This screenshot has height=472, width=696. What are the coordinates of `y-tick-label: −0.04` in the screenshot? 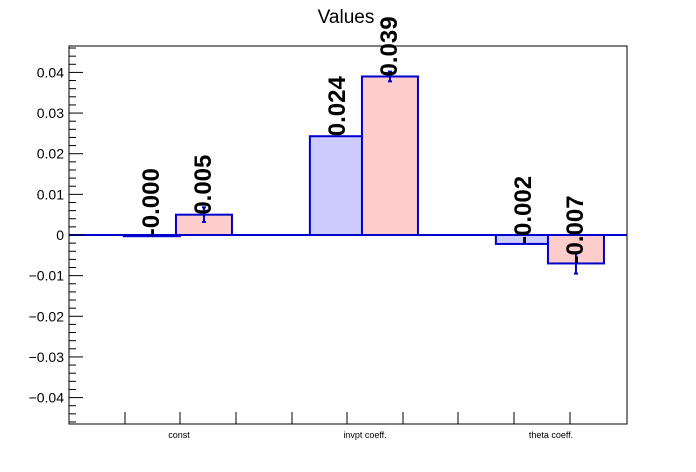 It's located at (47, 398).